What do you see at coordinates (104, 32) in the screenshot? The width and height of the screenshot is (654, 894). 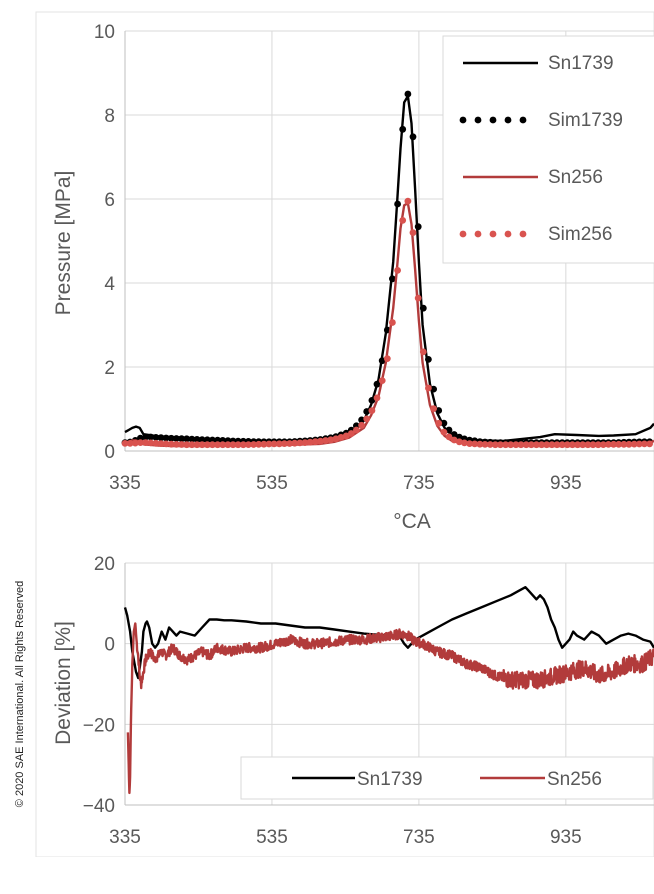 I see `pressure-y-tick-label: 10` at bounding box center [104, 32].